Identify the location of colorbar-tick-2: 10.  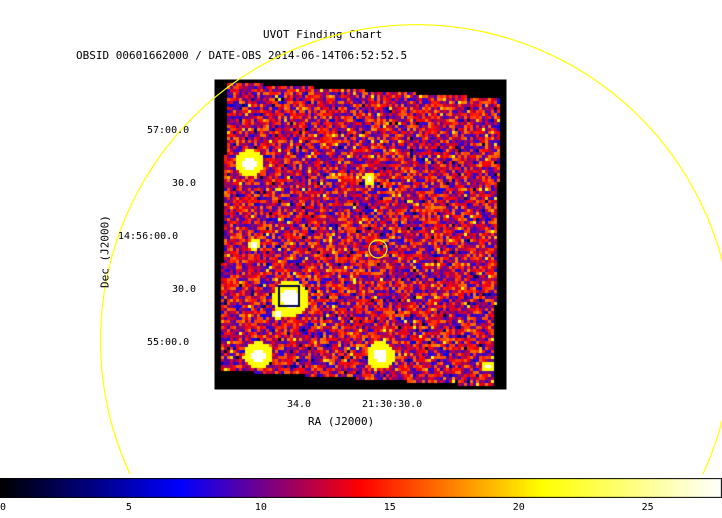
(260, 507).